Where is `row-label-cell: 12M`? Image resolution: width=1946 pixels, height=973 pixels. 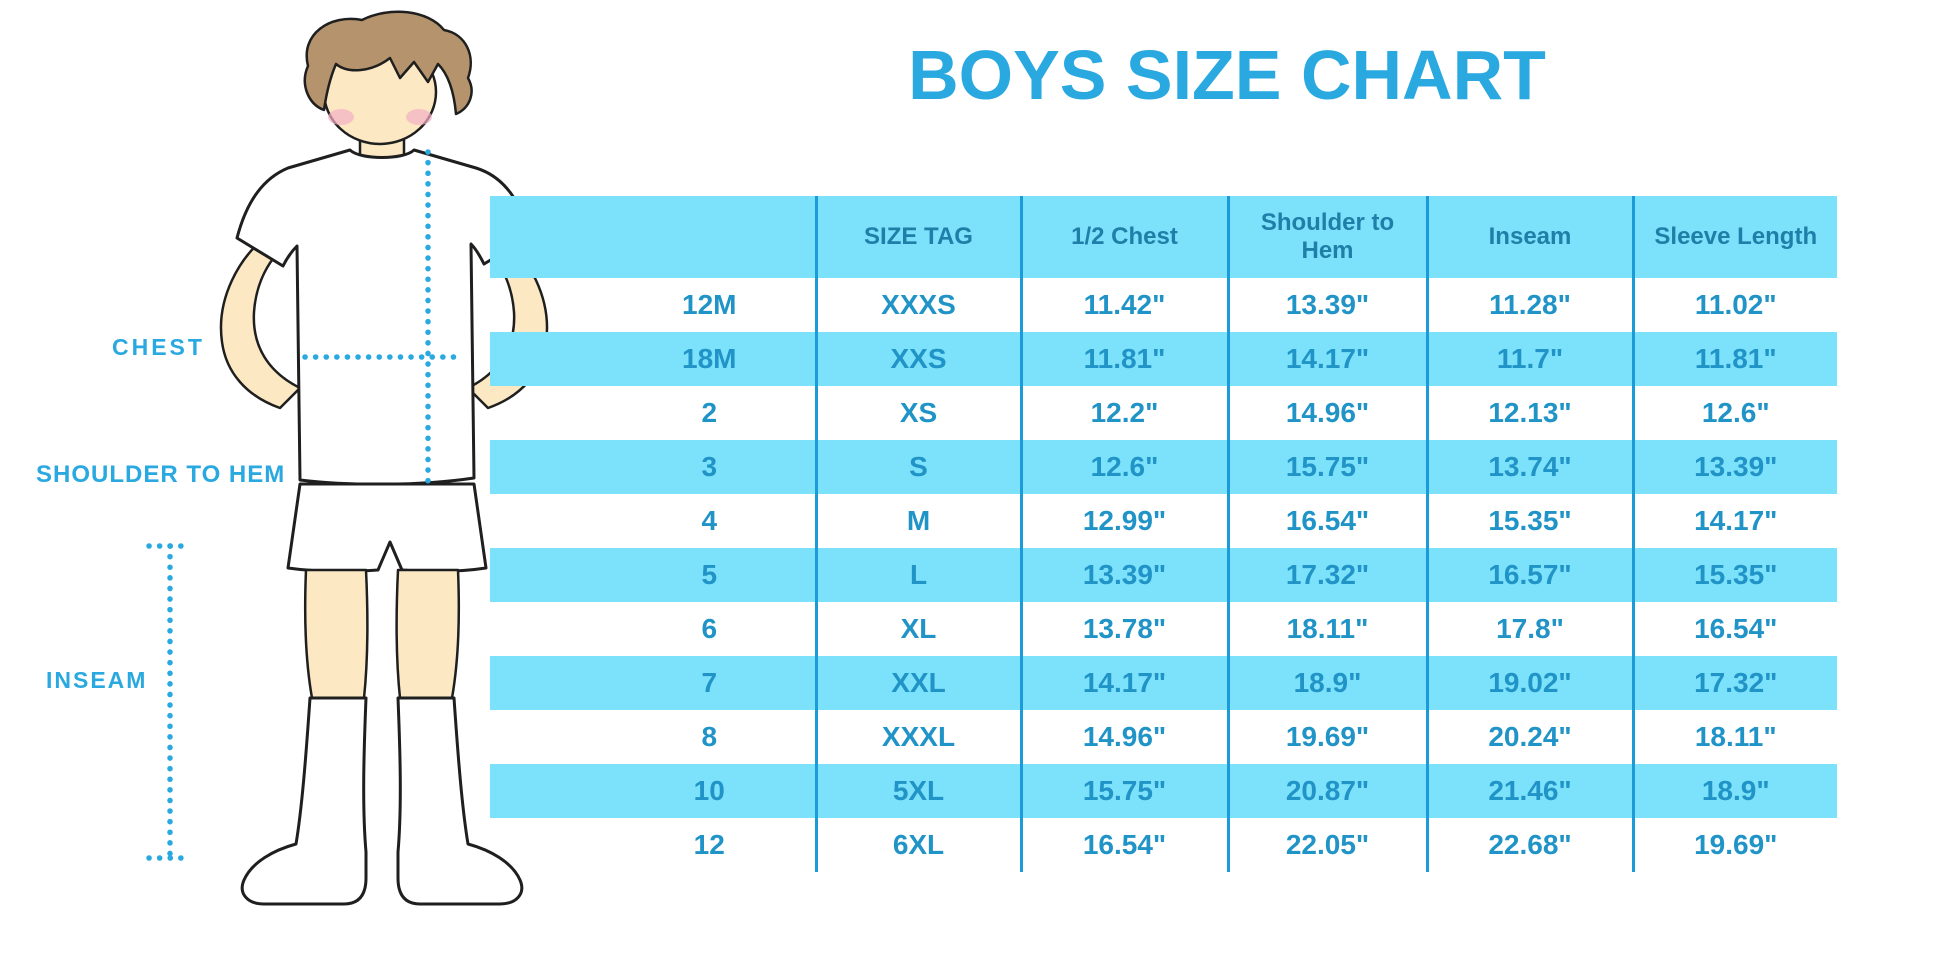
row-label-cell: 12M is located at coordinates (709, 304).